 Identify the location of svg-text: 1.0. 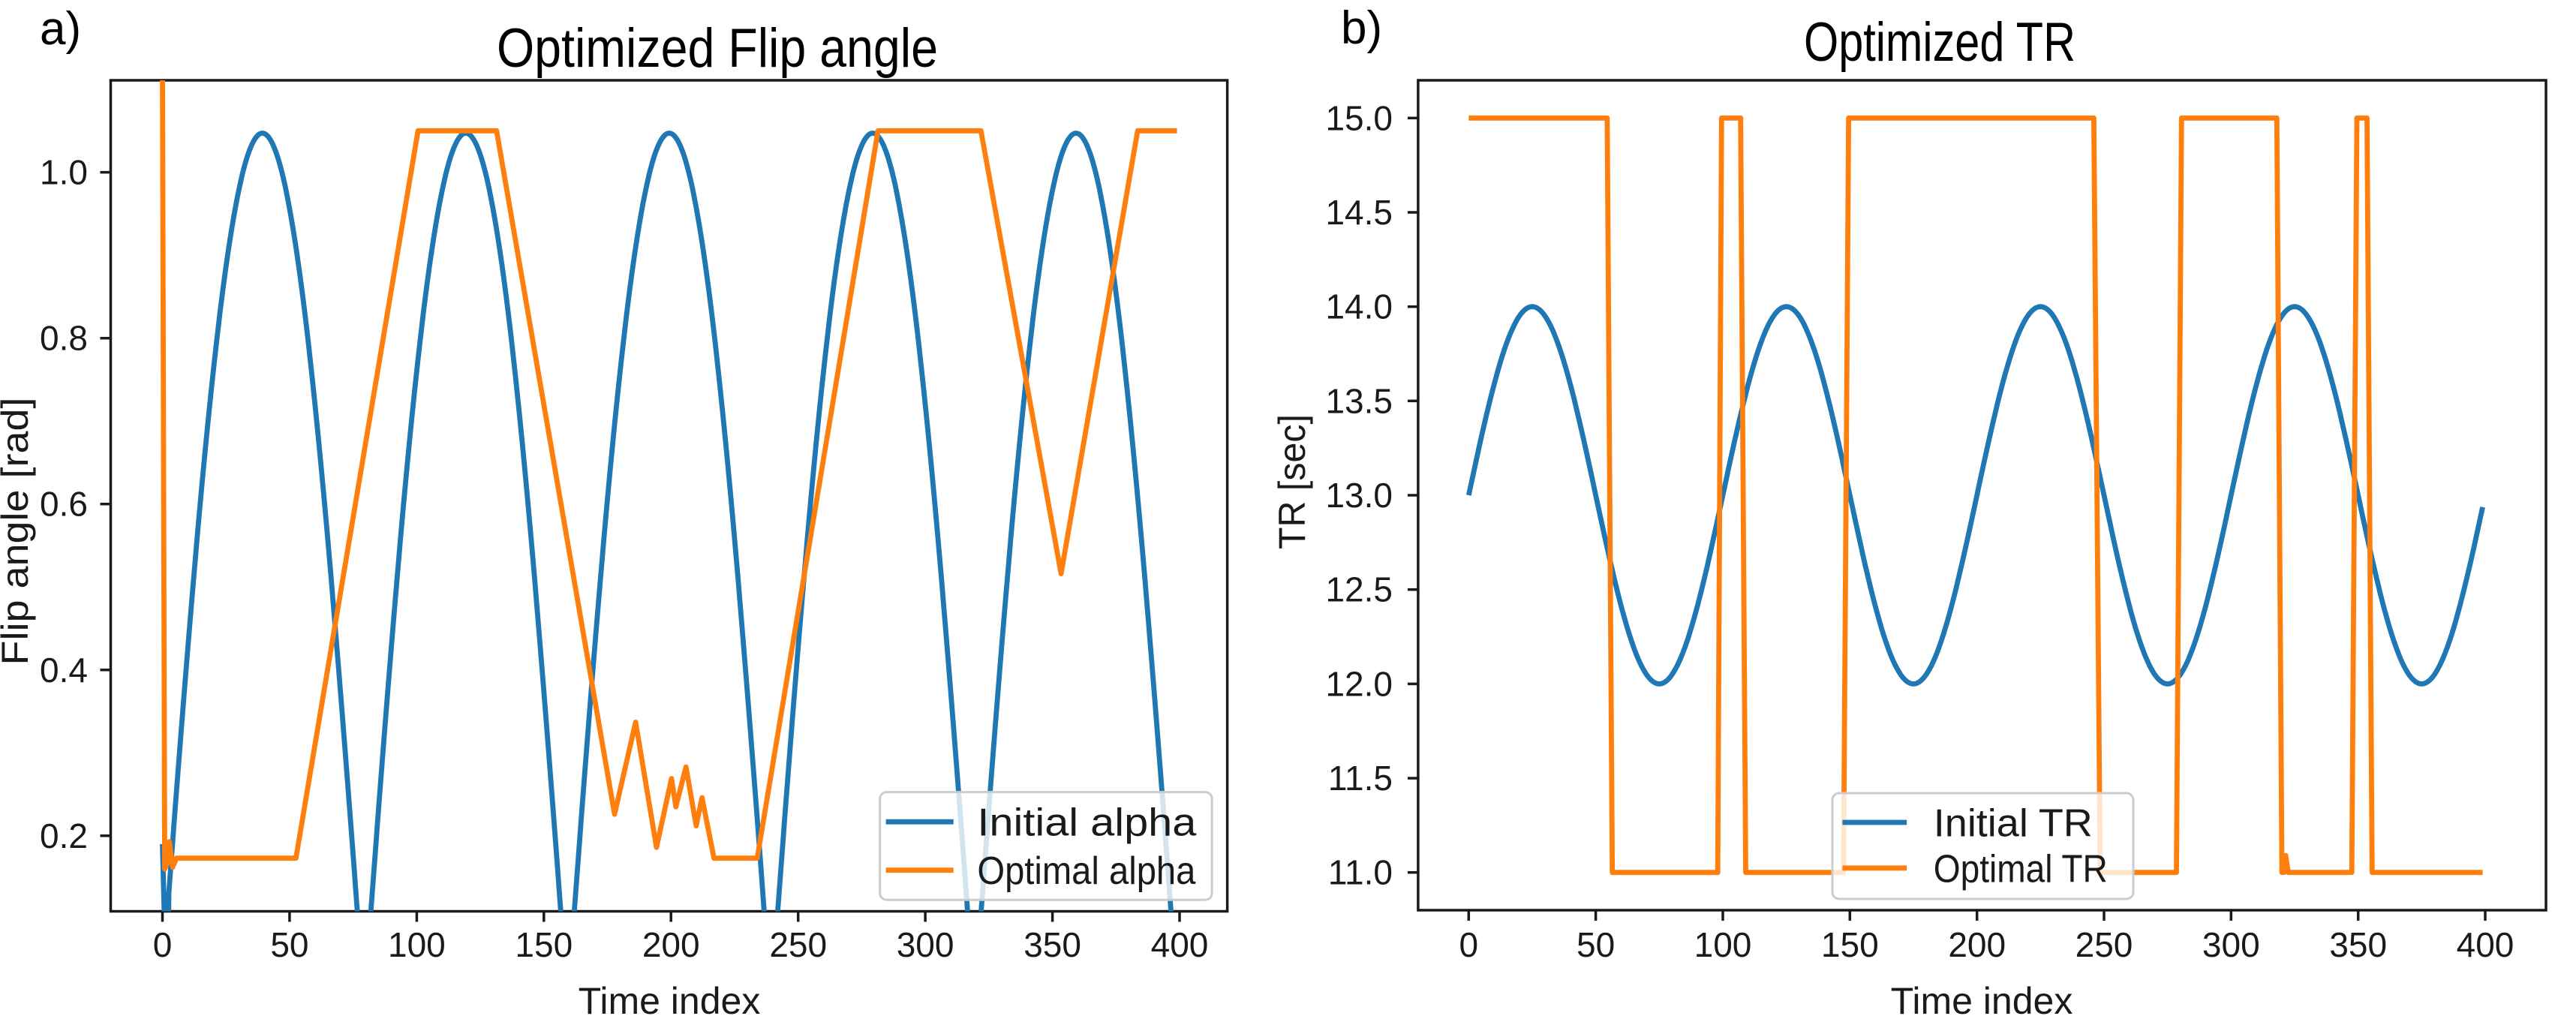
(64, 173).